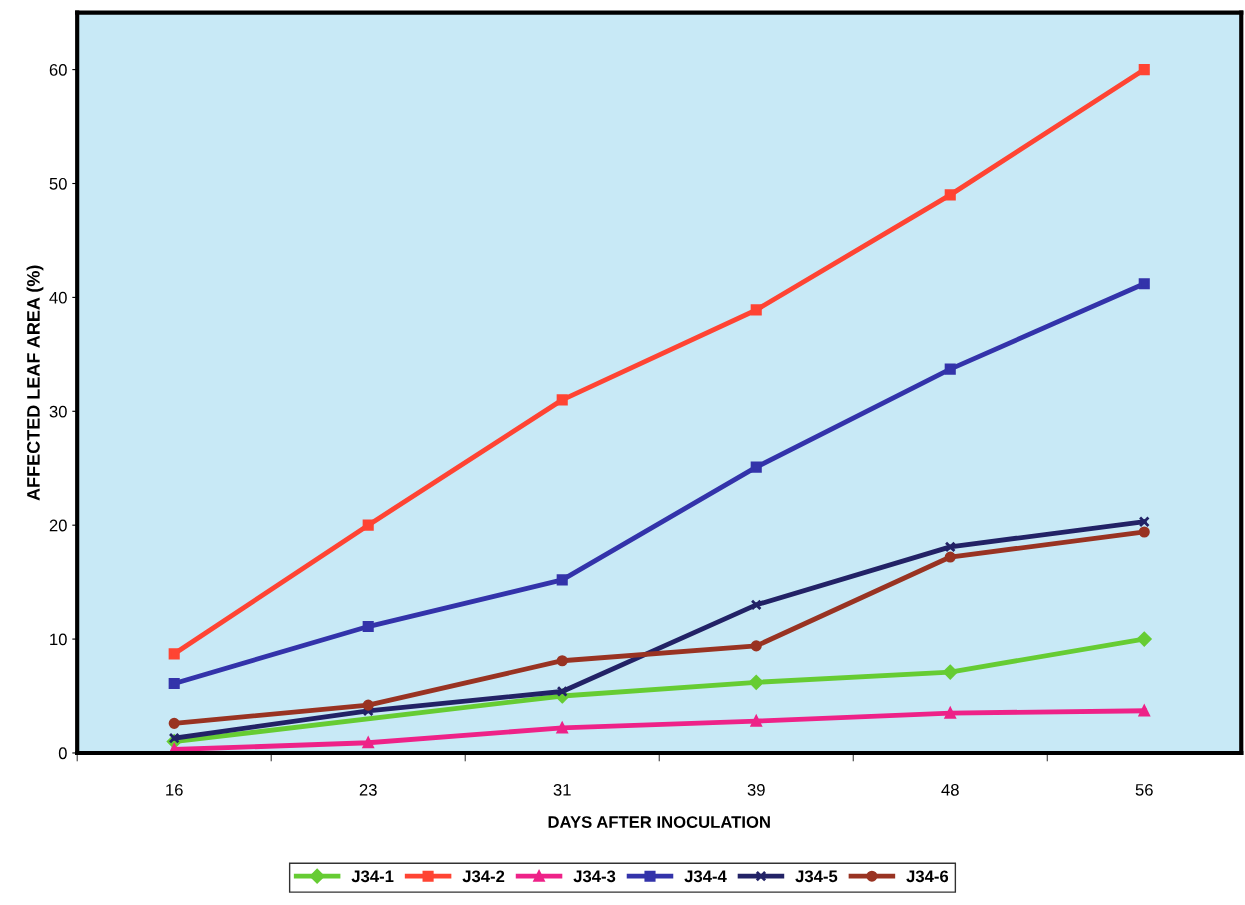  What do you see at coordinates (58, 297) in the screenshot?
I see `y-tick-label: 40` at bounding box center [58, 297].